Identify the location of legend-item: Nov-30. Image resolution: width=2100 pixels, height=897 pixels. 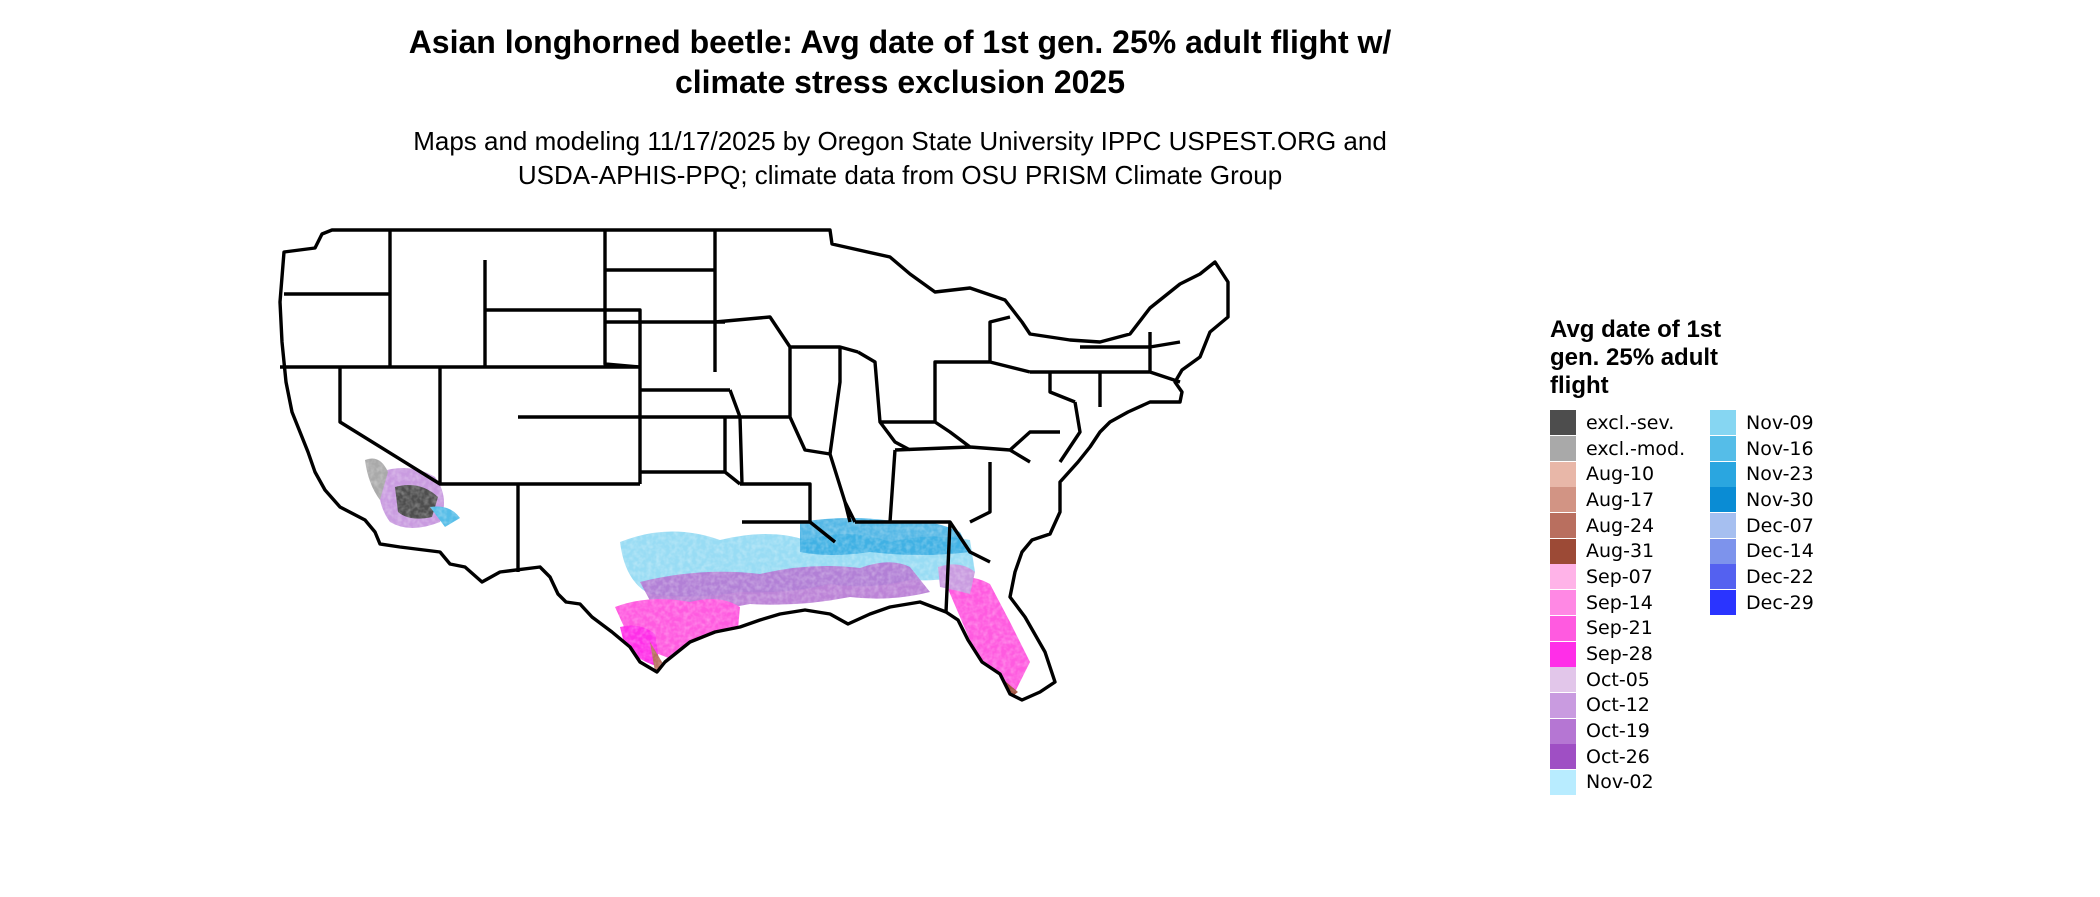
(1790, 500).